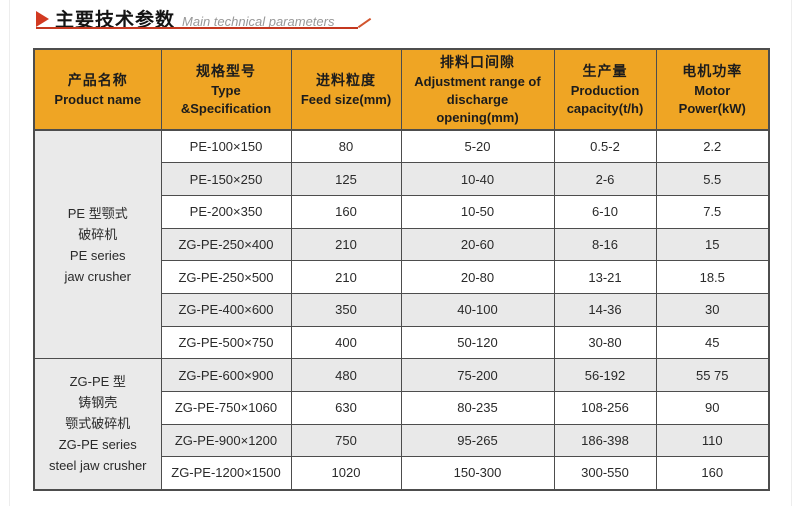  Describe the element at coordinates (226, 342) in the screenshot. I see `table-cell: ZG-PE-500×750` at that location.